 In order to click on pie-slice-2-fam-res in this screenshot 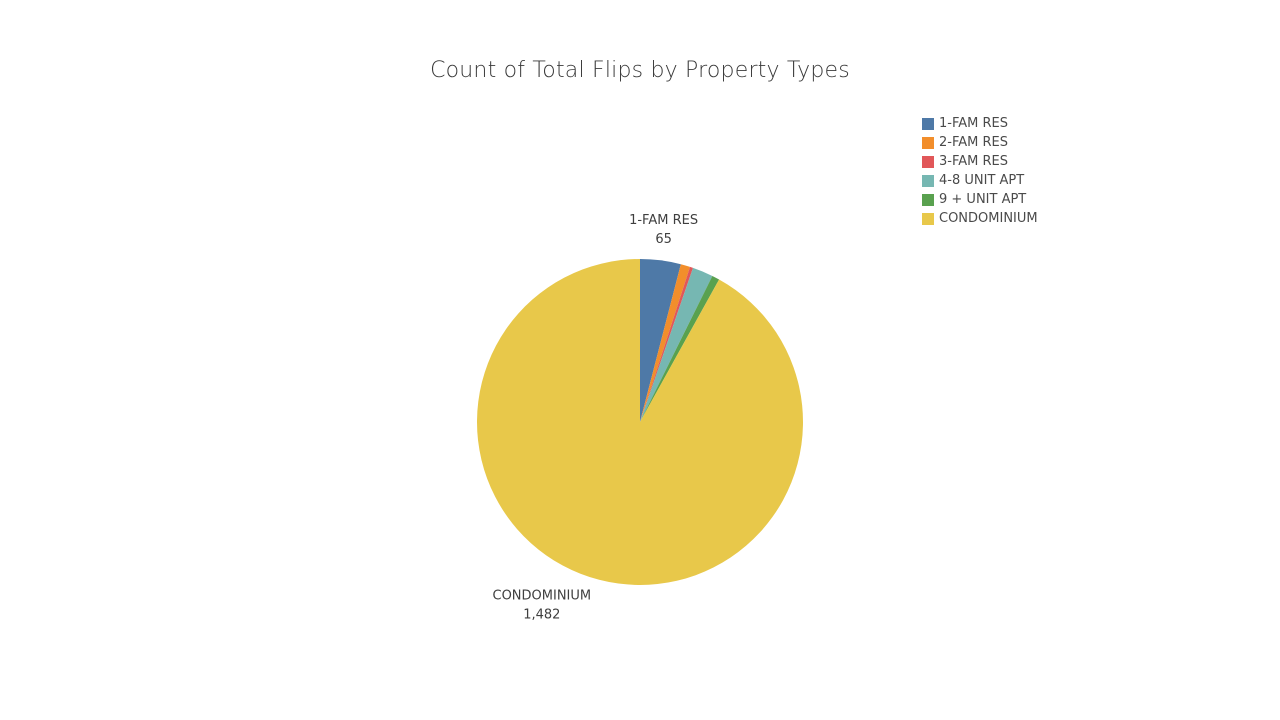, I will do `click(665, 343)`.